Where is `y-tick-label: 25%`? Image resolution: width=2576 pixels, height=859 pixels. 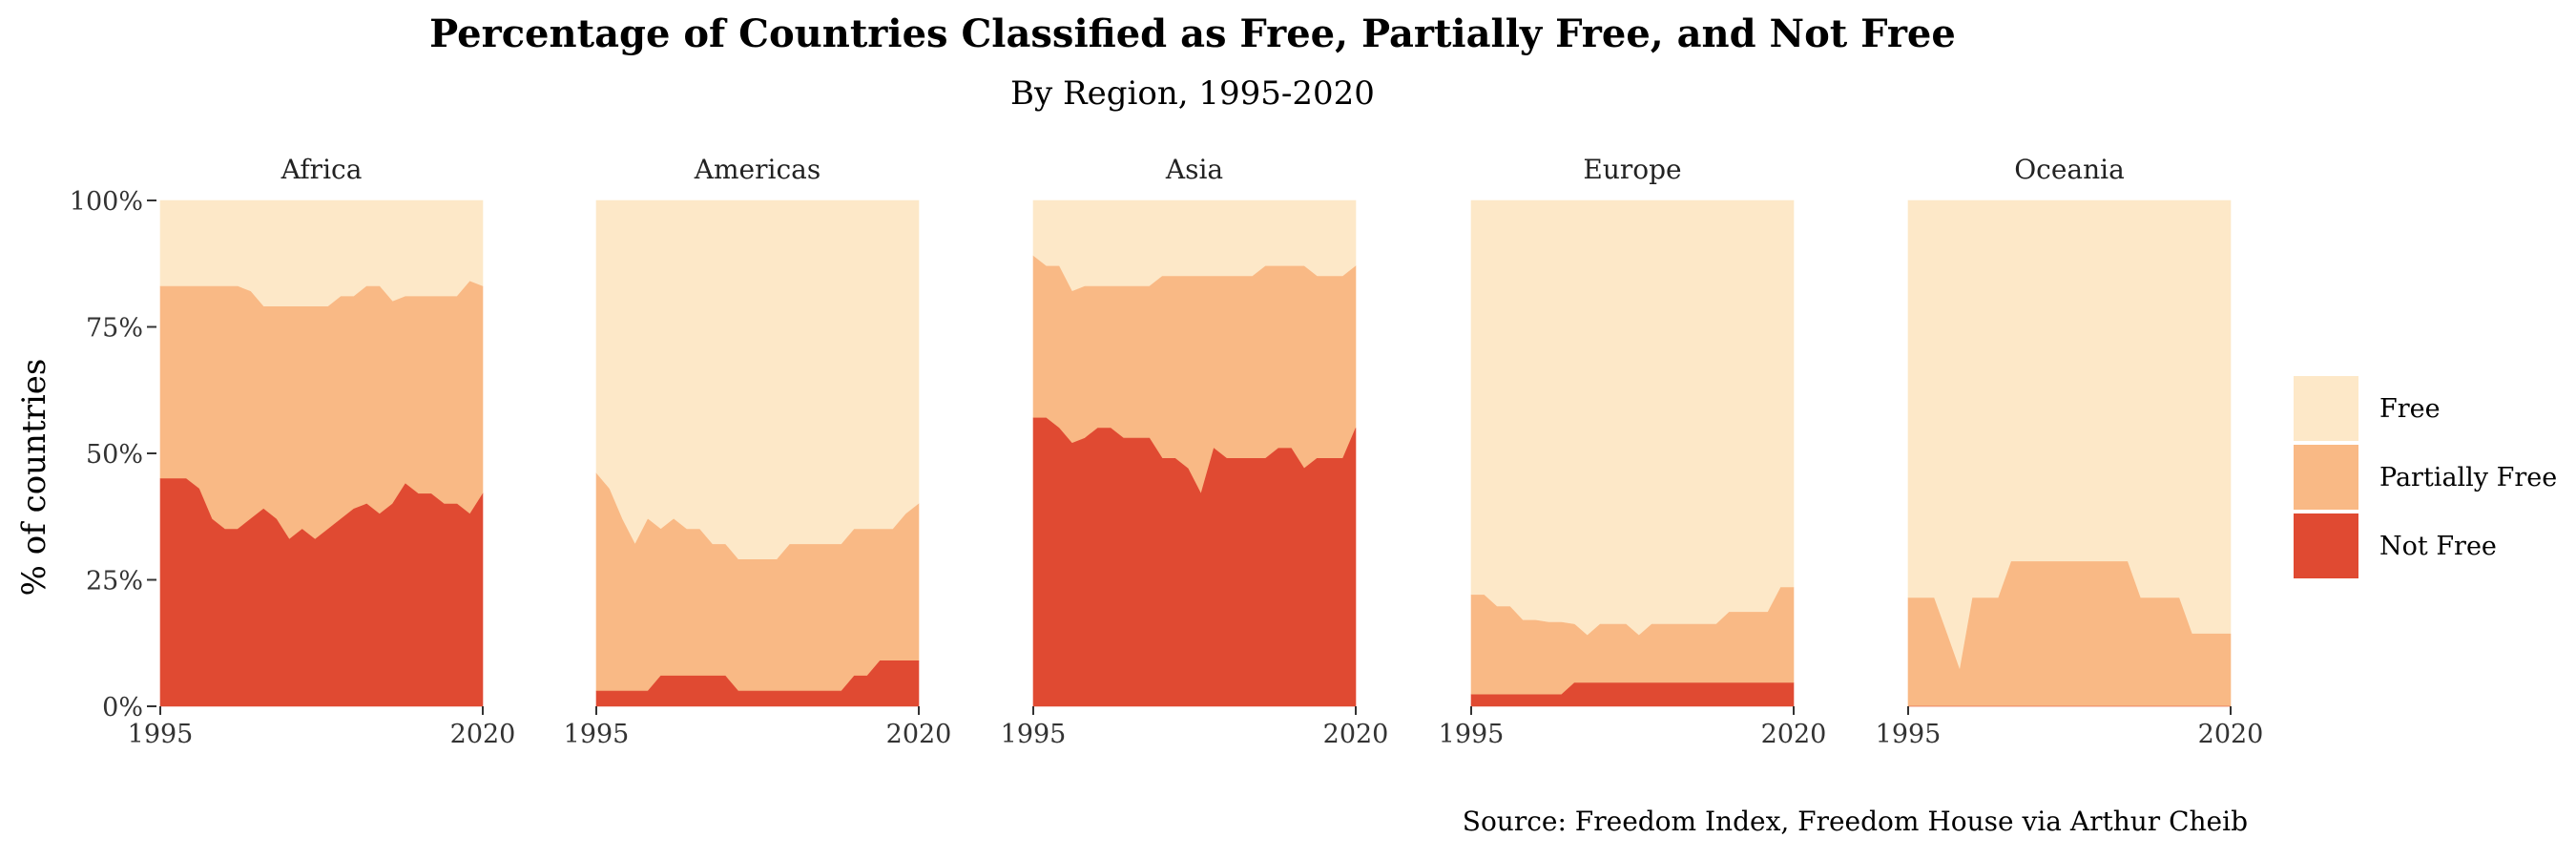 y-tick-label: 25% is located at coordinates (114, 582).